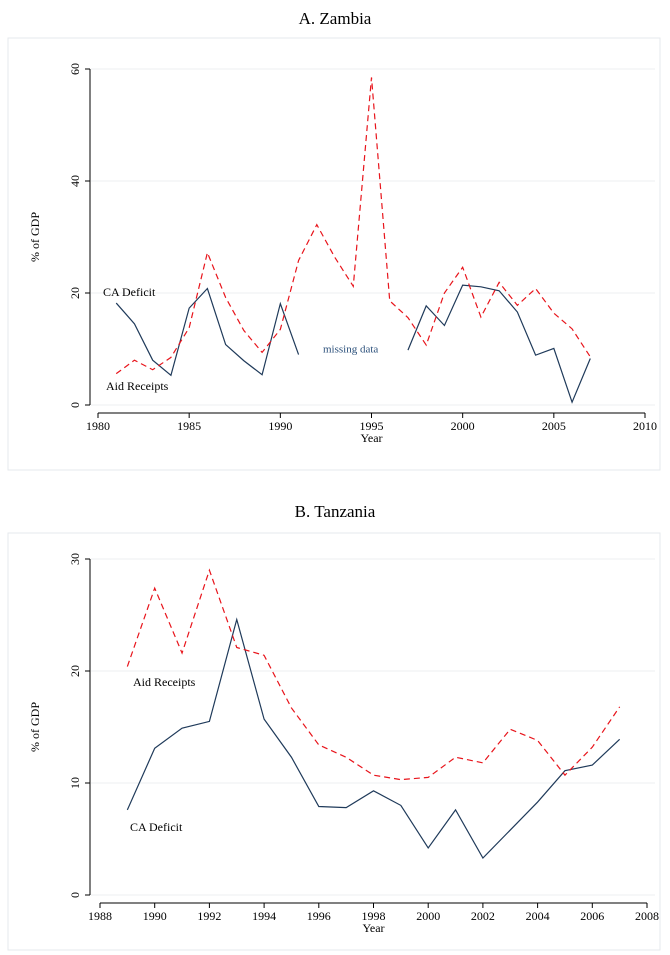 This screenshot has height=955, width=670. What do you see at coordinates (75, 181) in the screenshot?
I see `y-tick-label: 40` at bounding box center [75, 181].